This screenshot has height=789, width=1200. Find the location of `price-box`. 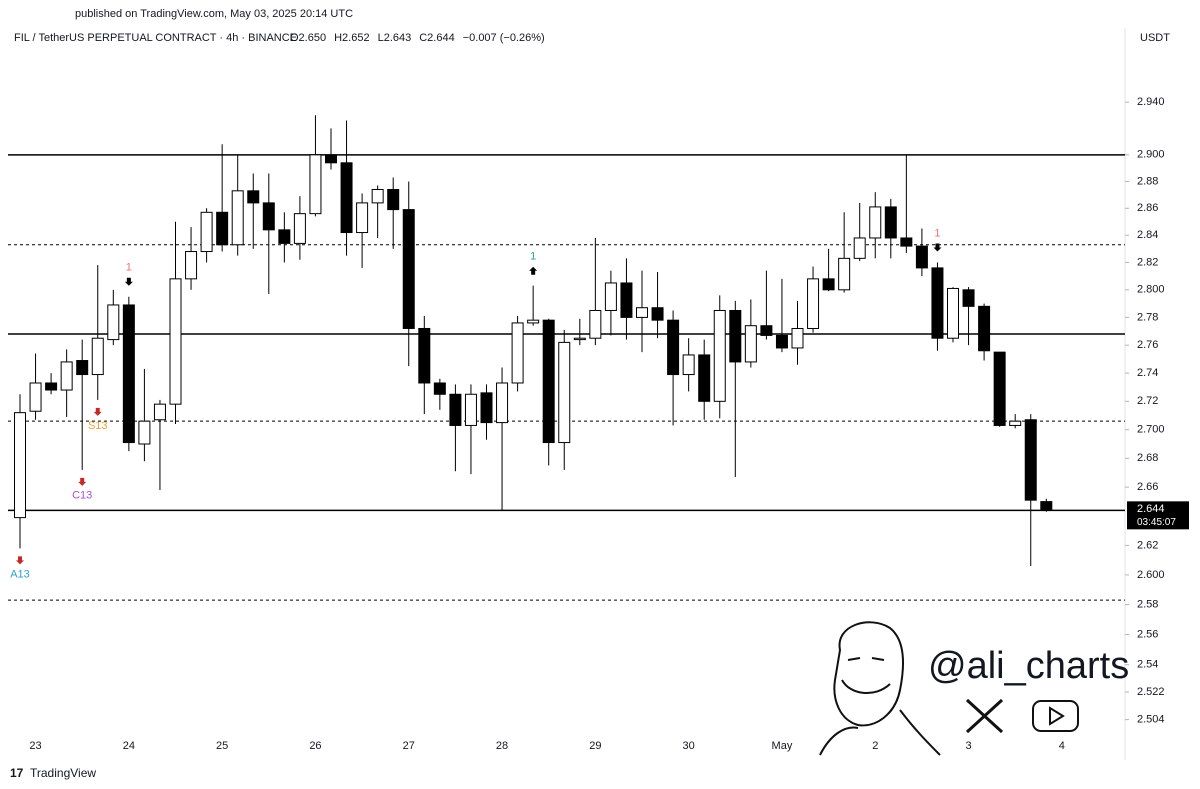

price-box is located at coordinates (1158, 515).